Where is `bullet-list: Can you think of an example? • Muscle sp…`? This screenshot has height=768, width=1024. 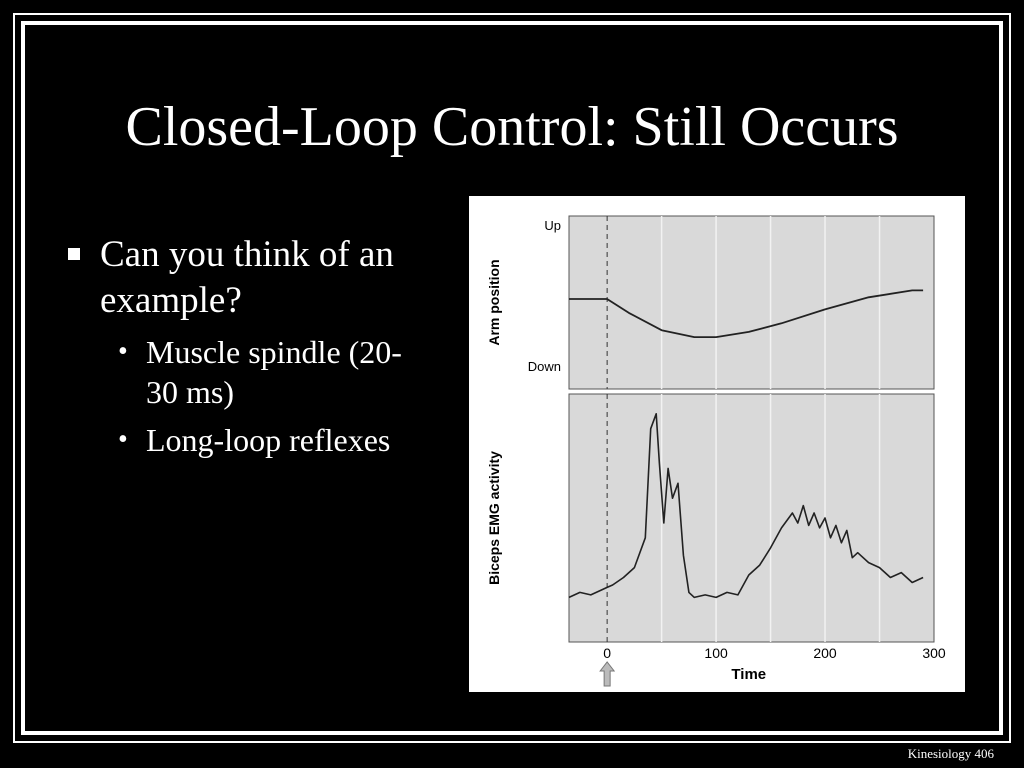
bullet-list: Can you think of an example? • Muscle sp… is located at coordinates (245, 346).